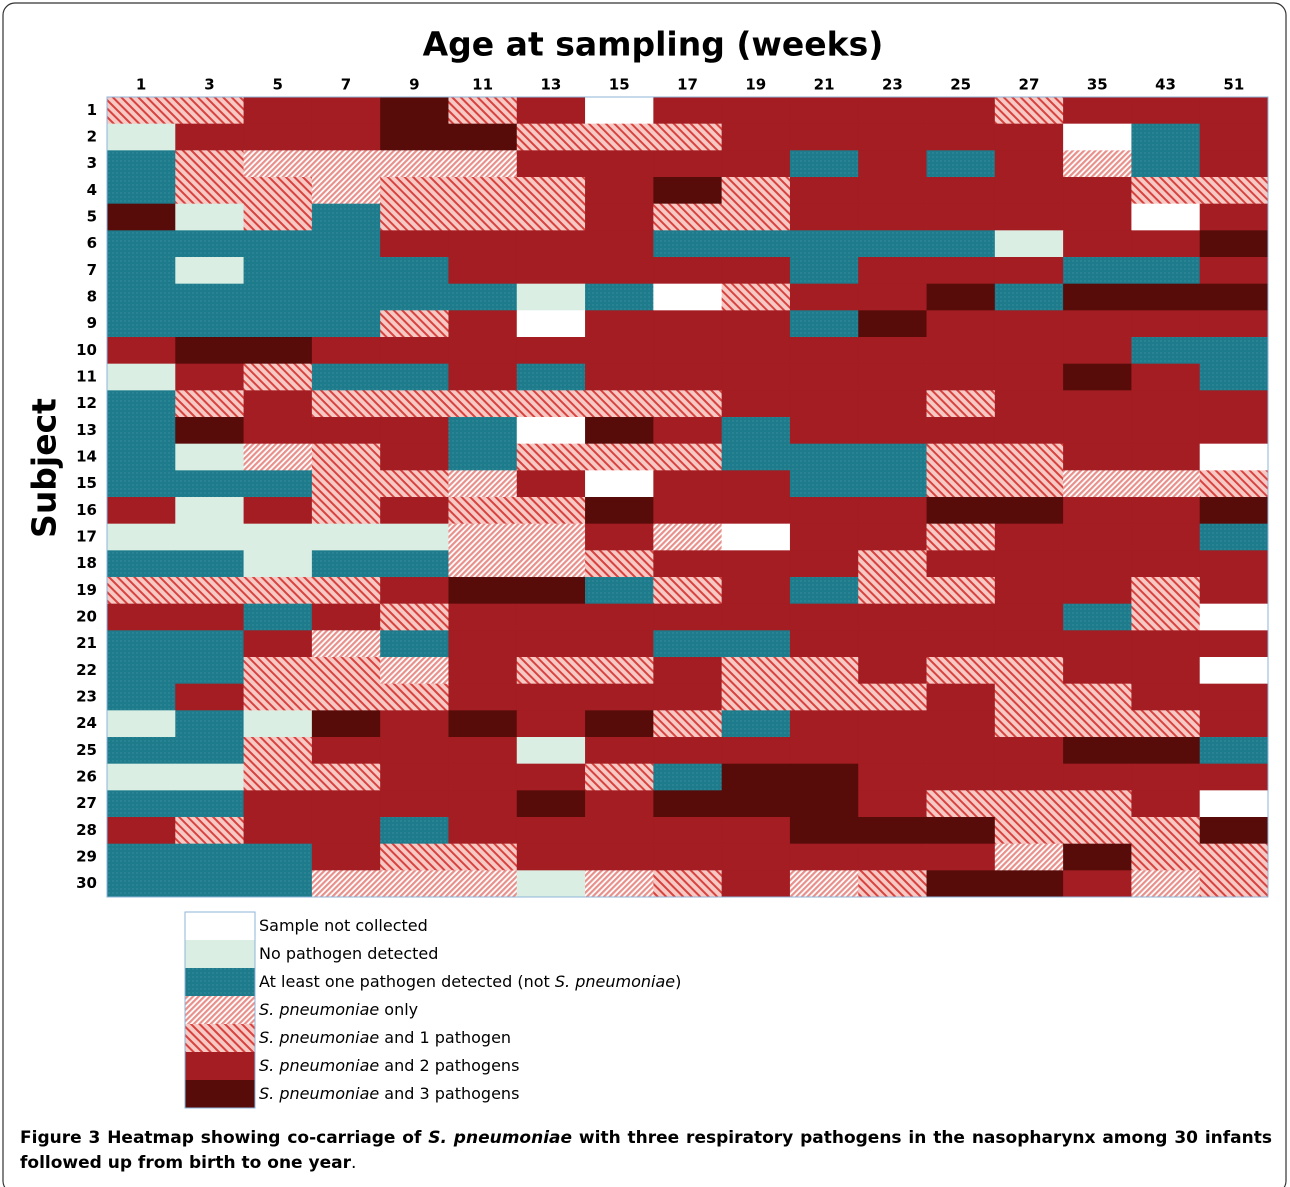  Describe the element at coordinates (86, 857) in the screenshot. I see `row-label: 29` at that location.